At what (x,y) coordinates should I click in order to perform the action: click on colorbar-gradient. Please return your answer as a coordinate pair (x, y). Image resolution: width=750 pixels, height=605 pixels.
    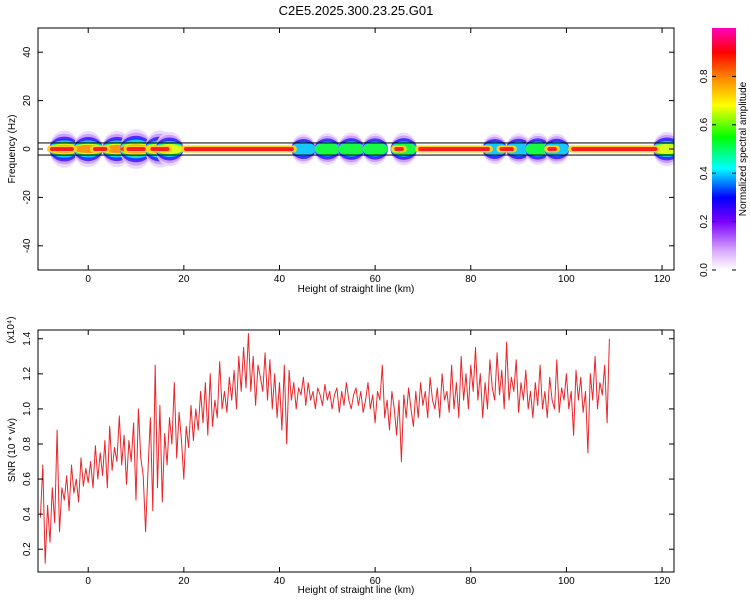
    Looking at the image, I should click on (724, 149).